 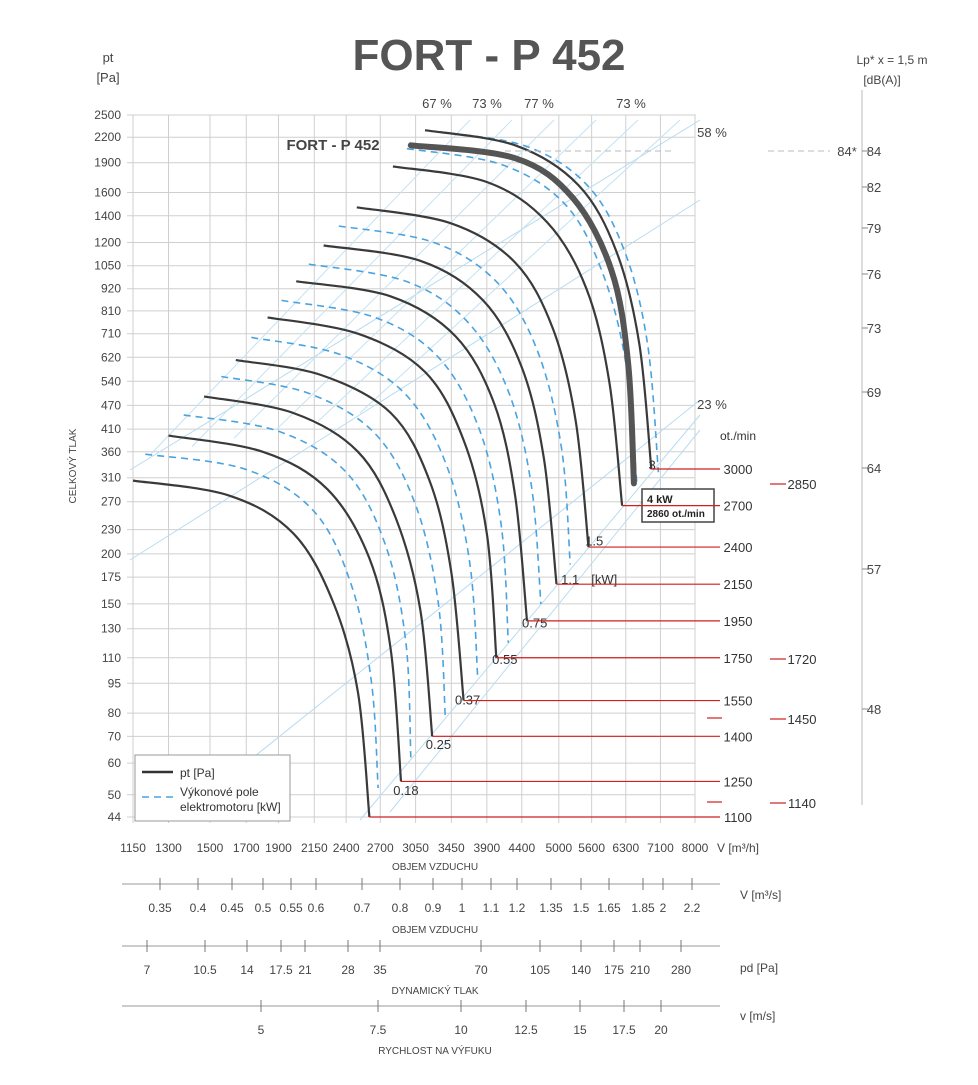 What do you see at coordinates (874, 151) in the screenshot?
I see `sound-value: 84` at bounding box center [874, 151].